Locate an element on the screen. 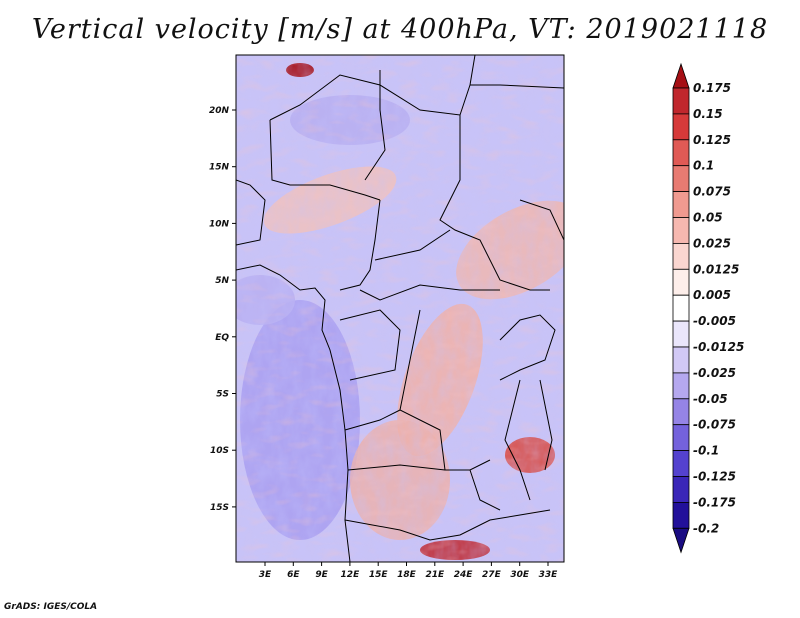  credit-label: GrADS: IGES/COLA is located at coordinates (51, 607).